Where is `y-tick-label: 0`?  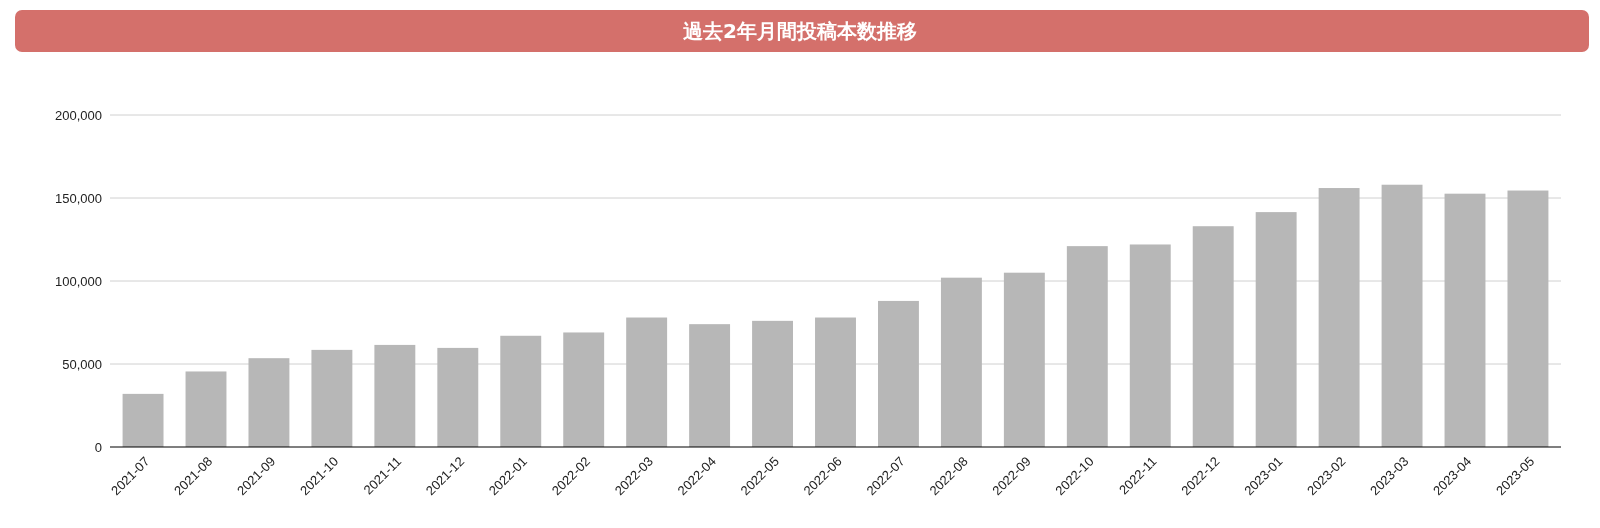
y-tick-label: 0 is located at coordinates (98, 447).